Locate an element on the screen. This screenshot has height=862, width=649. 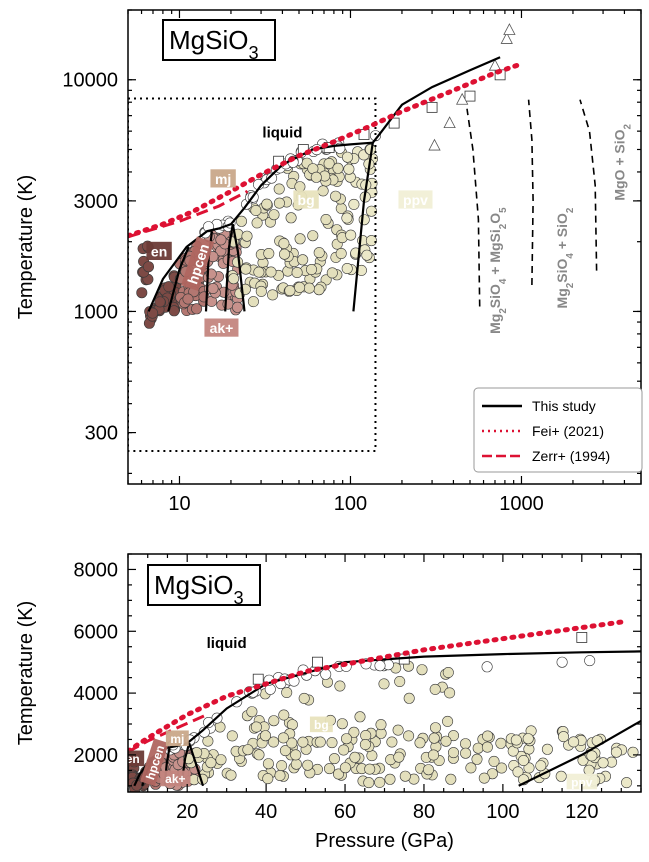
y-tick-label: 6000 is located at coordinates (96, 632).